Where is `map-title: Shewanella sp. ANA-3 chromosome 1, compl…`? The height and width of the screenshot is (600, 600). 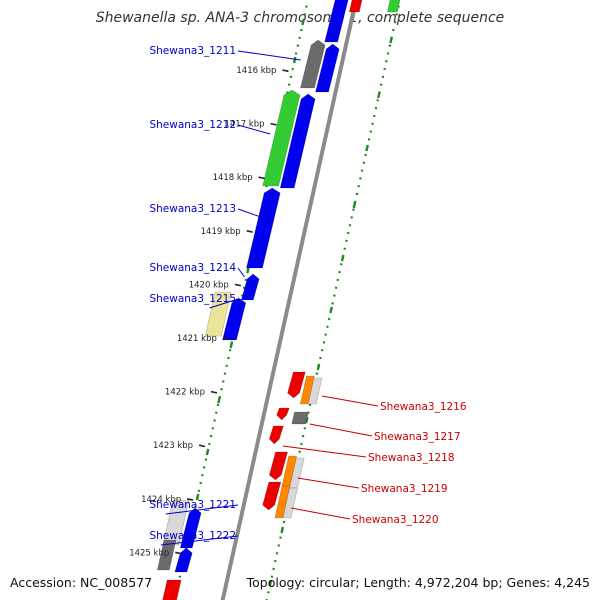
map-title: Shewanella sp. ANA-3 chromosome 1, compl… is located at coordinates (300, 18).